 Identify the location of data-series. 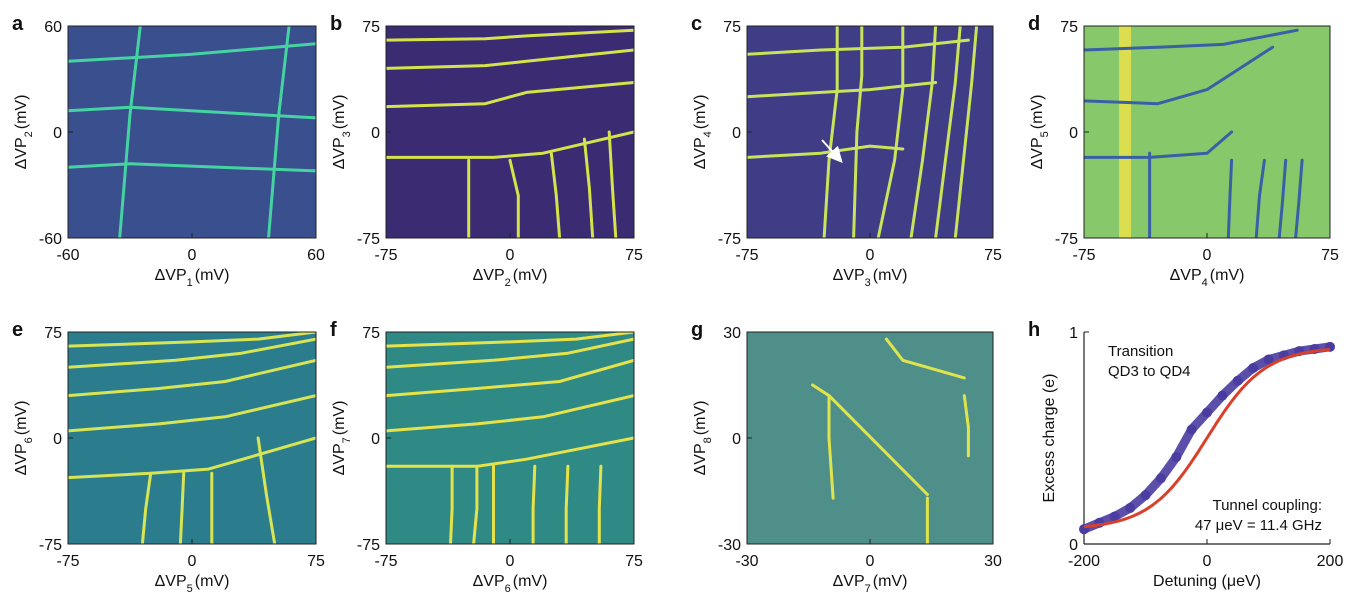
(1207, 438).